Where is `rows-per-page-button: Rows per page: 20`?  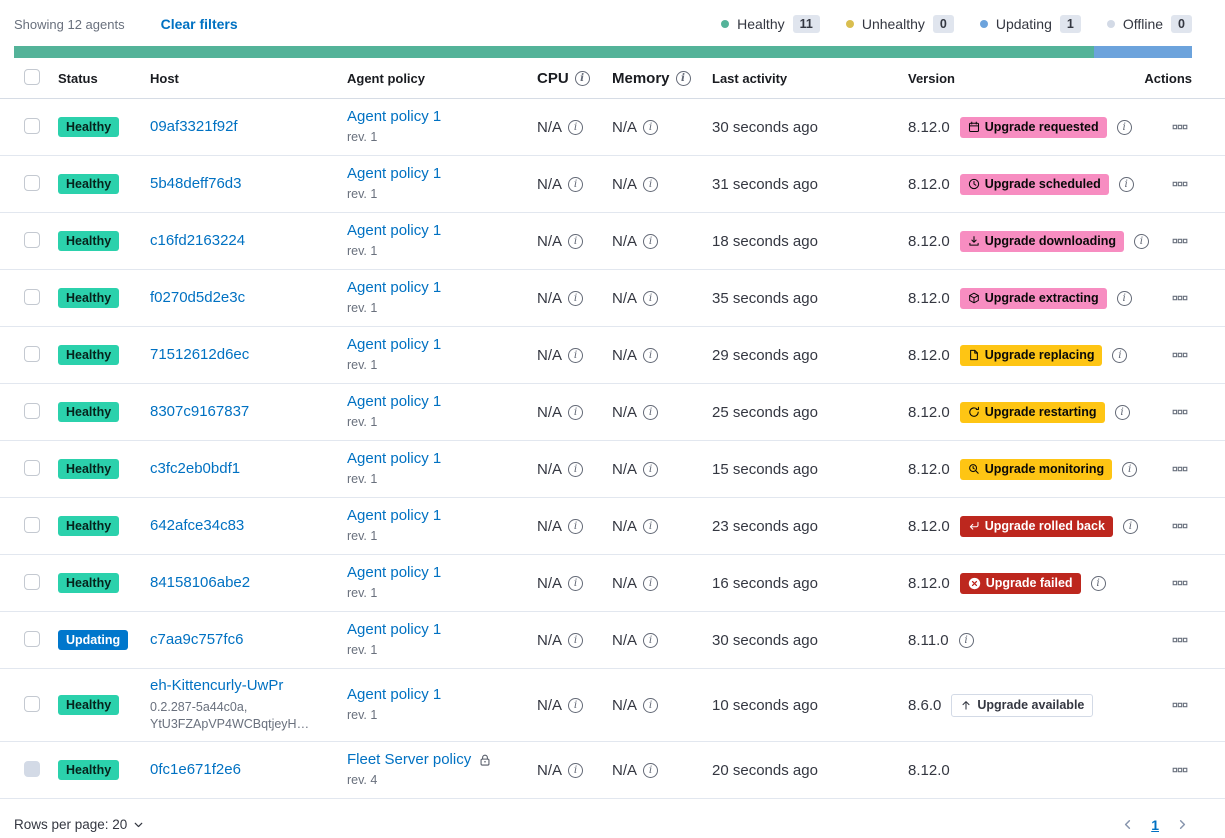 rows-per-page-button: Rows per page: 20 is located at coordinates (79, 824).